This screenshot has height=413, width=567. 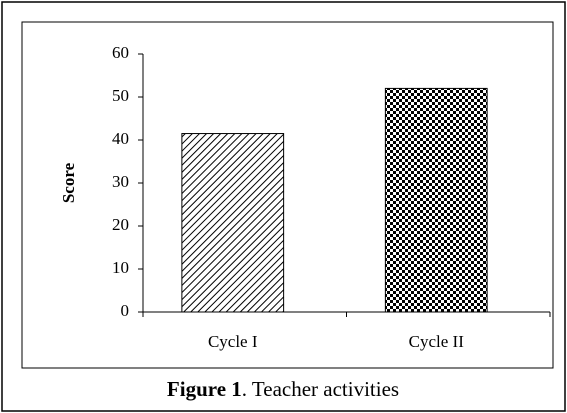 What do you see at coordinates (125, 310) in the screenshot?
I see `y-tick-label: 0` at bounding box center [125, 310].